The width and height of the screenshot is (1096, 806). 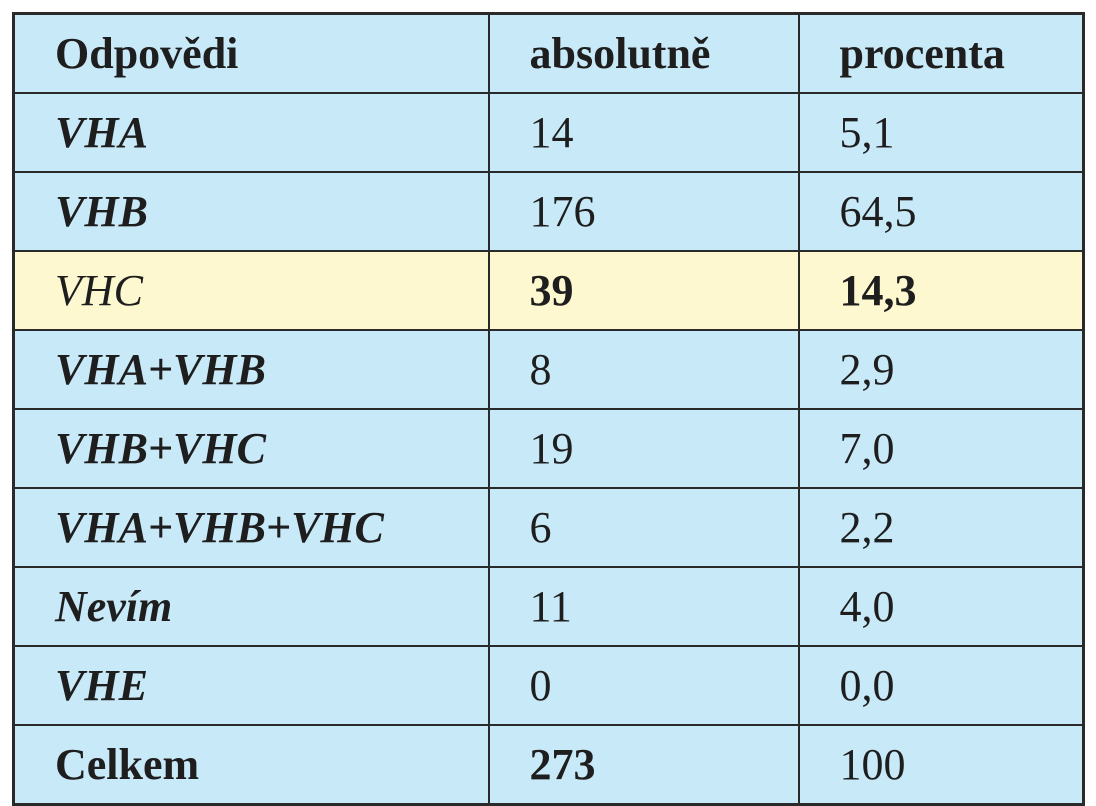 What do you see at coordinates (643, 53) in the screenshot?
I see `header-cell: absolutně` at bounding box center [643, 53].